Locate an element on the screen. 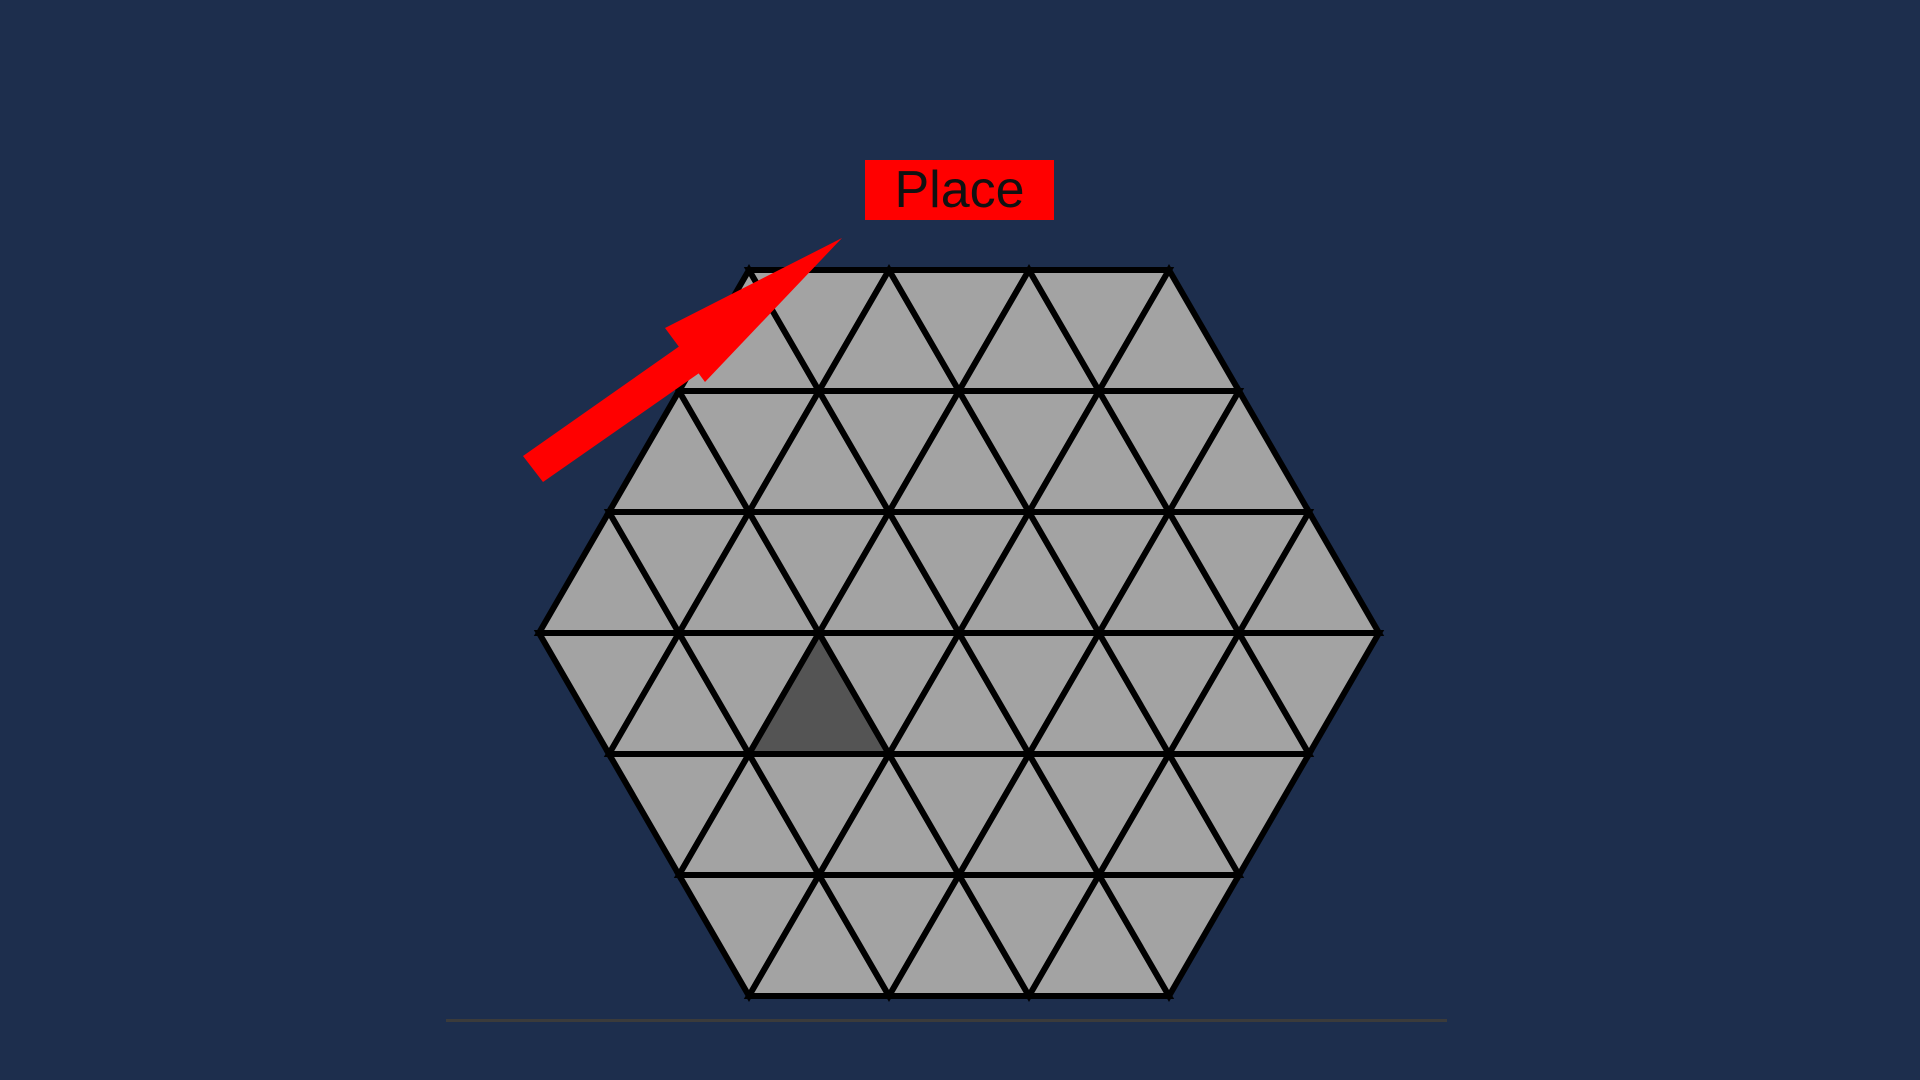 The width and height of the screenshot is (1920, 1080). arrow-up-right-icon is located at coordinates (682, 360).